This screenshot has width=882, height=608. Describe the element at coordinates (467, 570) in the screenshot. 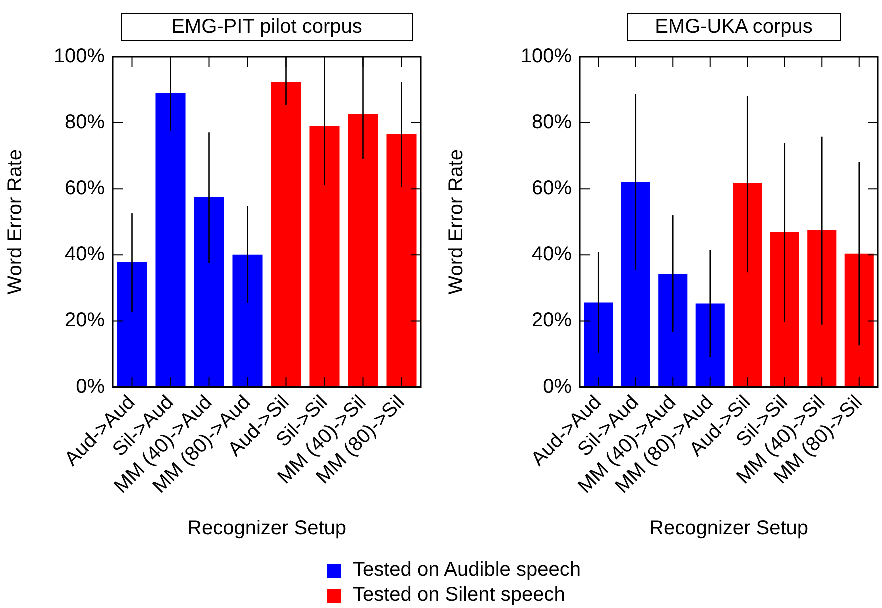

I see `legend-label: Tested on Audible speech` at that location.